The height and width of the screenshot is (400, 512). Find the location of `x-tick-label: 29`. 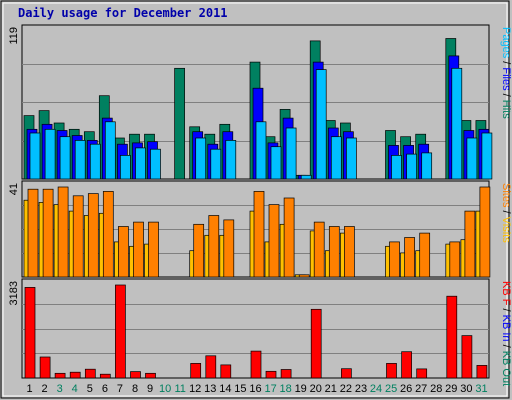

x-tick-label: 29 is located at coordinates (451, 389).